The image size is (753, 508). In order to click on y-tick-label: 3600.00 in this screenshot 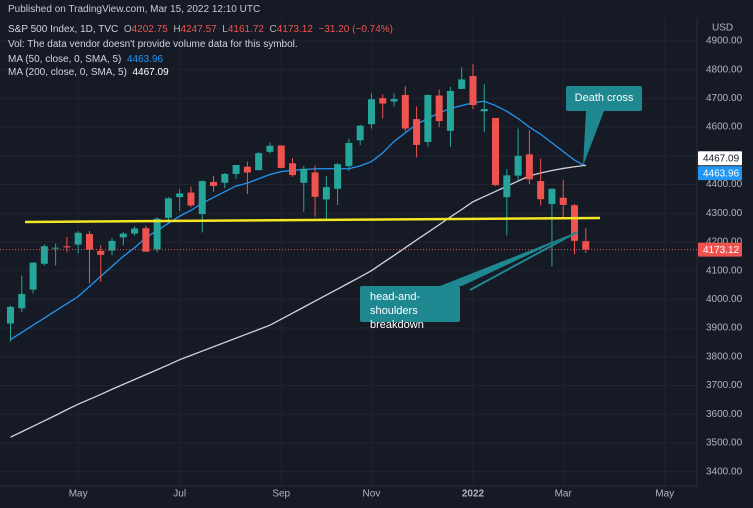, I will do `click(724, 414)`.